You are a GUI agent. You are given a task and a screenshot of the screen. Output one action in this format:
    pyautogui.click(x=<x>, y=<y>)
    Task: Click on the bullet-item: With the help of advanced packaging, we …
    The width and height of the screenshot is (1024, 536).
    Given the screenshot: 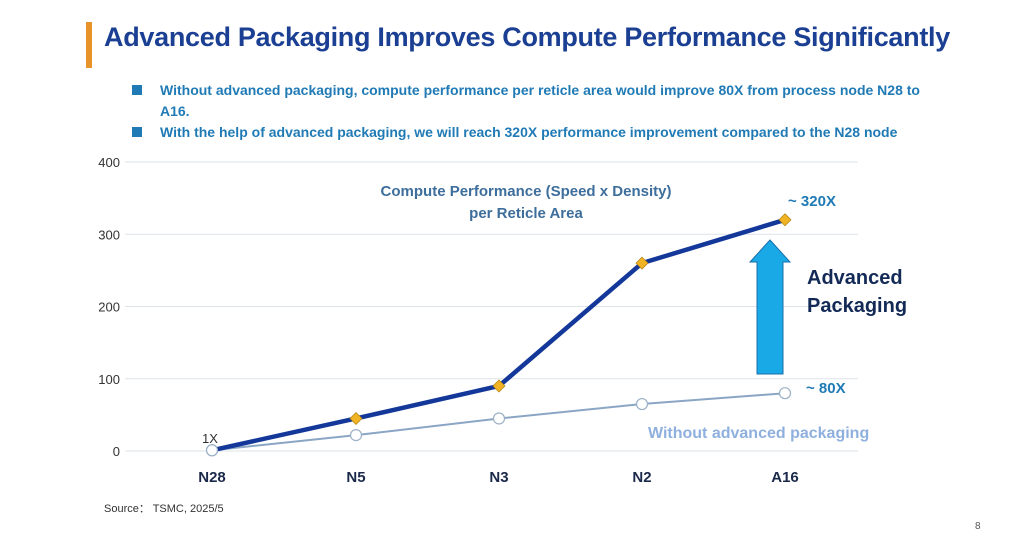 What is the action you would take?
    pyautogui.click(x=532, y=132)
    